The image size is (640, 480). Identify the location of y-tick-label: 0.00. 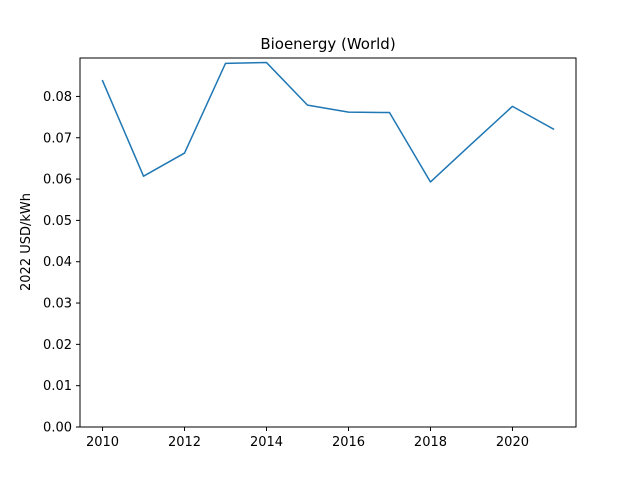
(57, 428).